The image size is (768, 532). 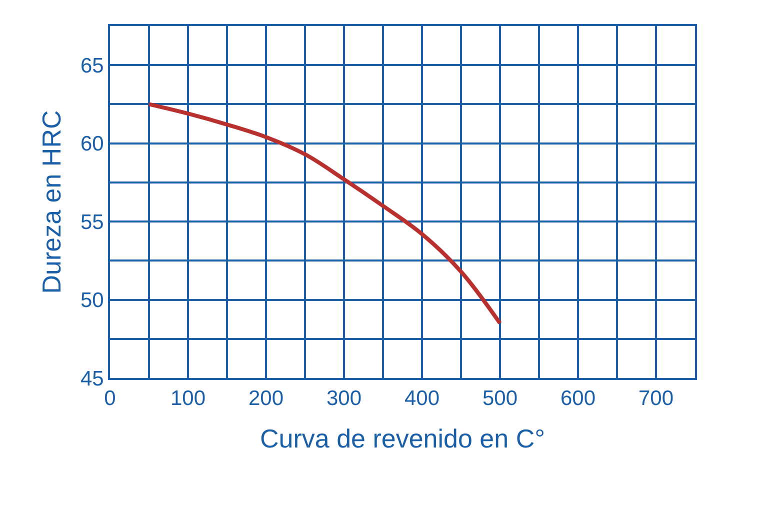 I want to click on x-tick-label: 500, so click(x=500, y=398).